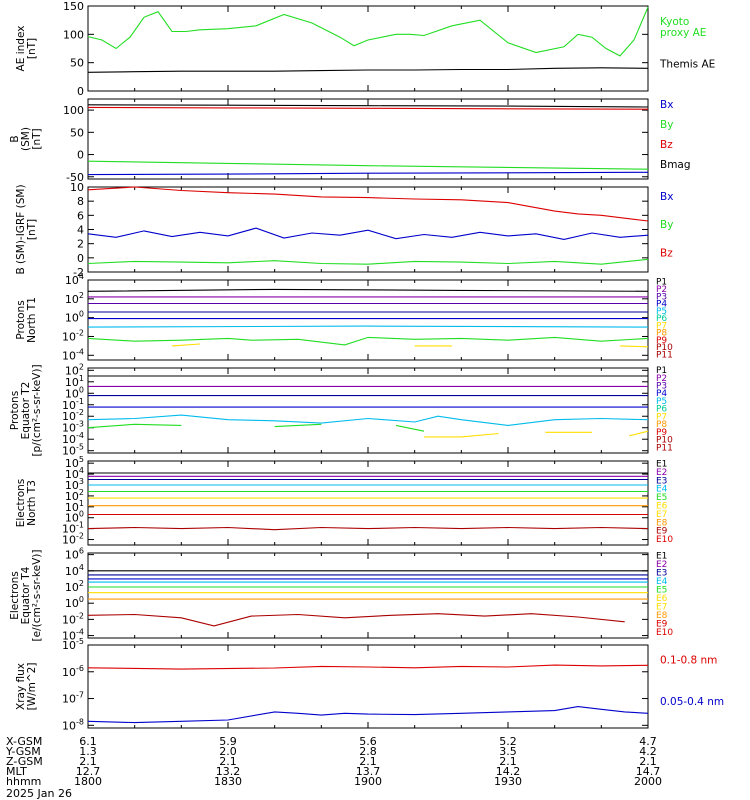 This screenshot has height=800, width=750. What do you see at coordinates (648, 781) in the screenshot?
I see `ephemeris-value: 2000` at bounding box center [648, 781].